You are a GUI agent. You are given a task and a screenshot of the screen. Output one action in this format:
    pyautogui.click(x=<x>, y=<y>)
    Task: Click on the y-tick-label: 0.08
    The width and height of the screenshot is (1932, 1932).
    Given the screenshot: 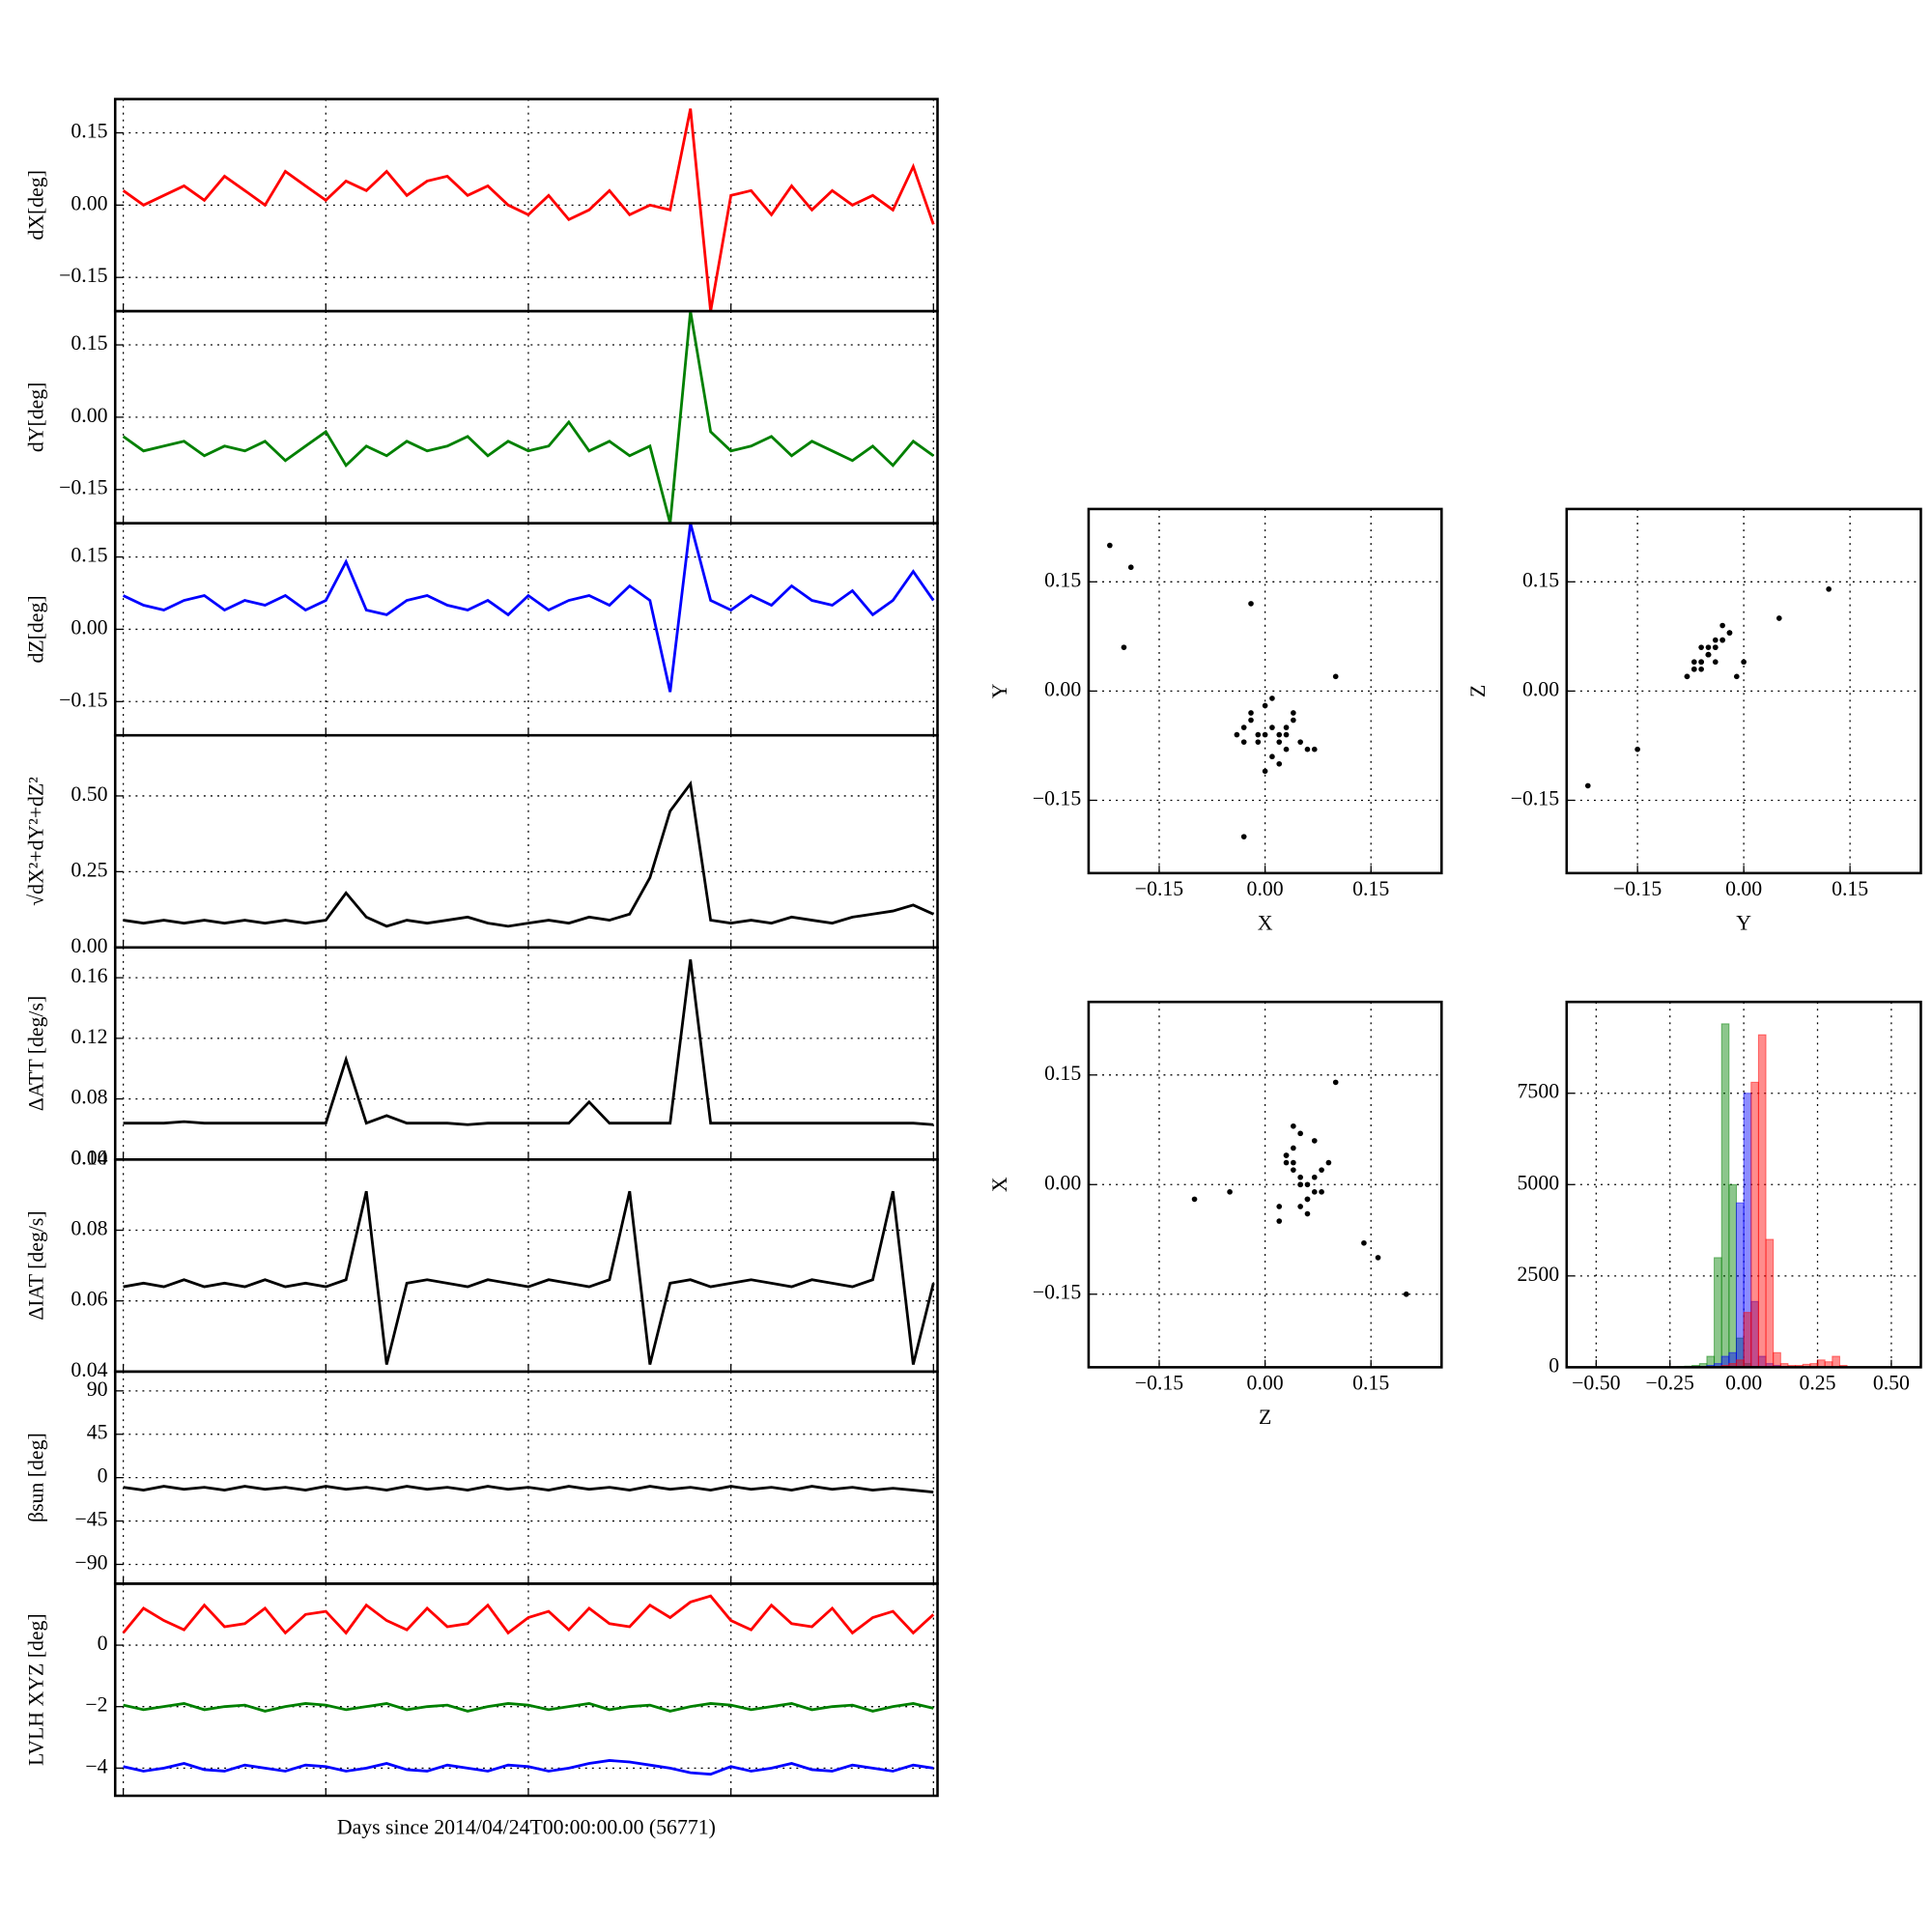 What is the action you would take?
    pyautogui.click(x=89, y=1228)
    